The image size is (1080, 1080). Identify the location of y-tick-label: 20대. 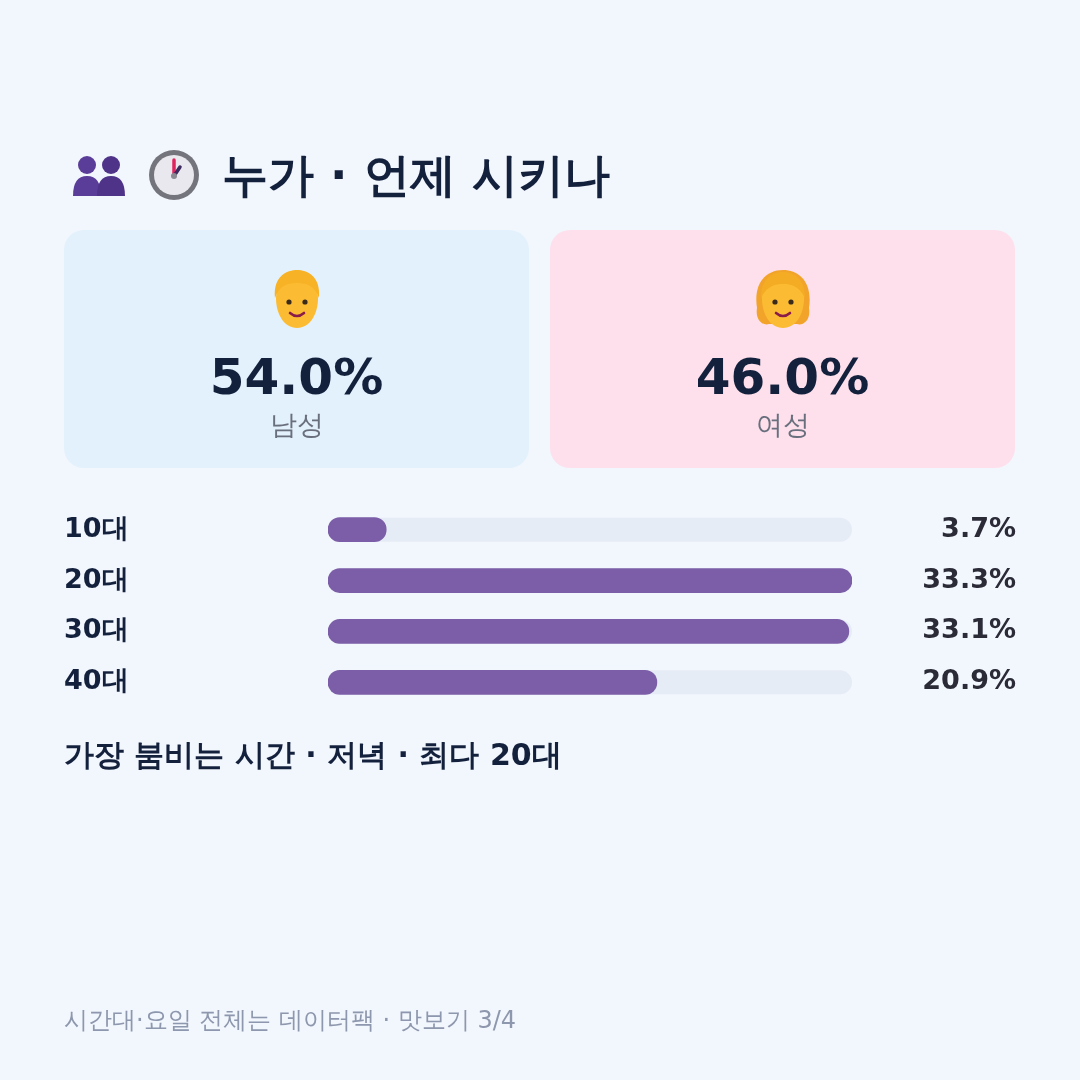
(96, 578).